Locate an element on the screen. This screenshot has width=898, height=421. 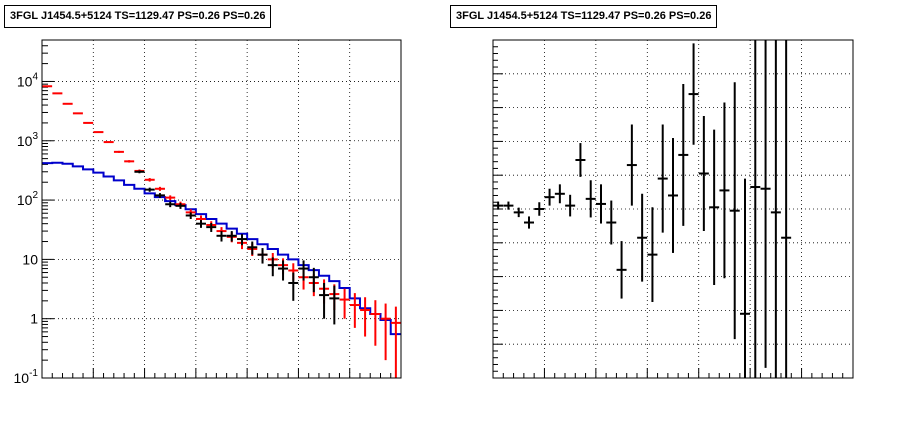
left-black-point is located at coordinates (237, 247).